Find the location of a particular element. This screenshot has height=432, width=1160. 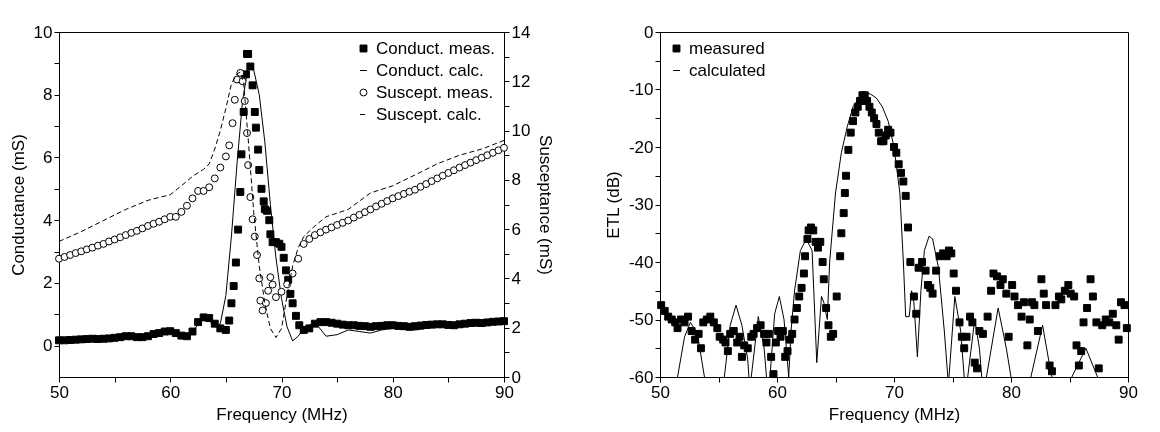

y-tick-label: -20 is located at coordinates (641, 147).